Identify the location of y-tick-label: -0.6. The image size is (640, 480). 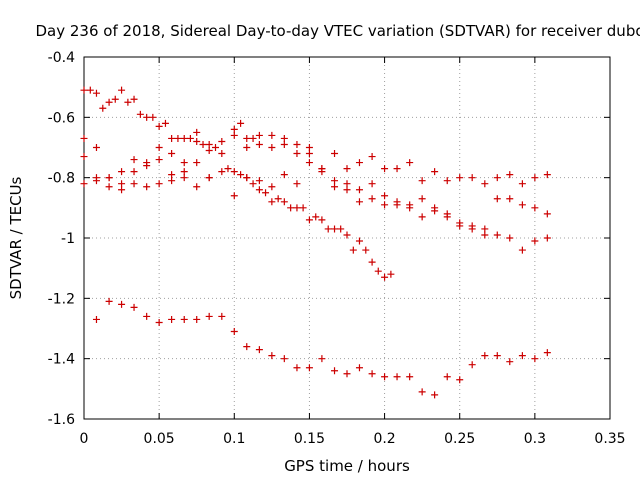
(61, 118).